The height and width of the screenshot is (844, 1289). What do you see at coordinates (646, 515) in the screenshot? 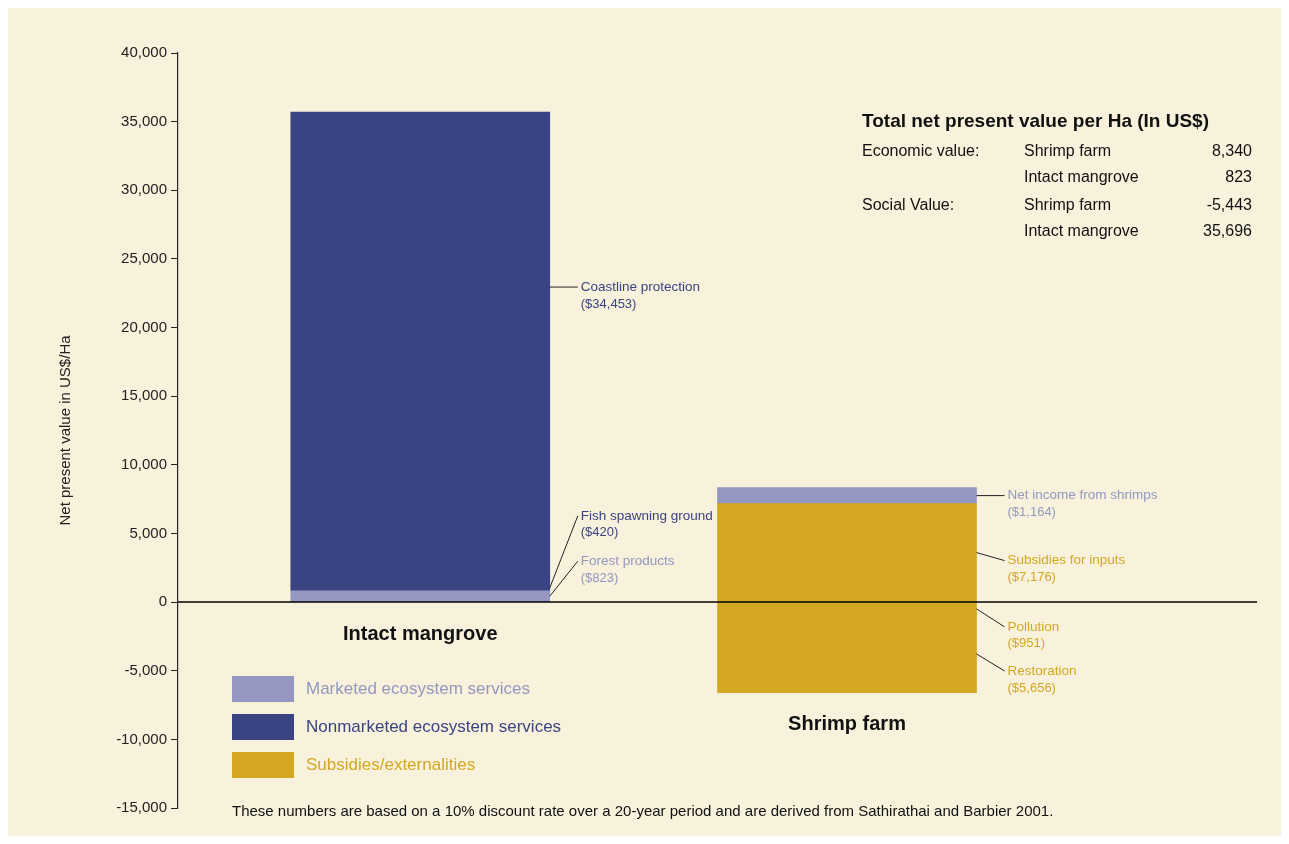
I see `annotation: Fish spawning ground` at bounding box center [646, 515].